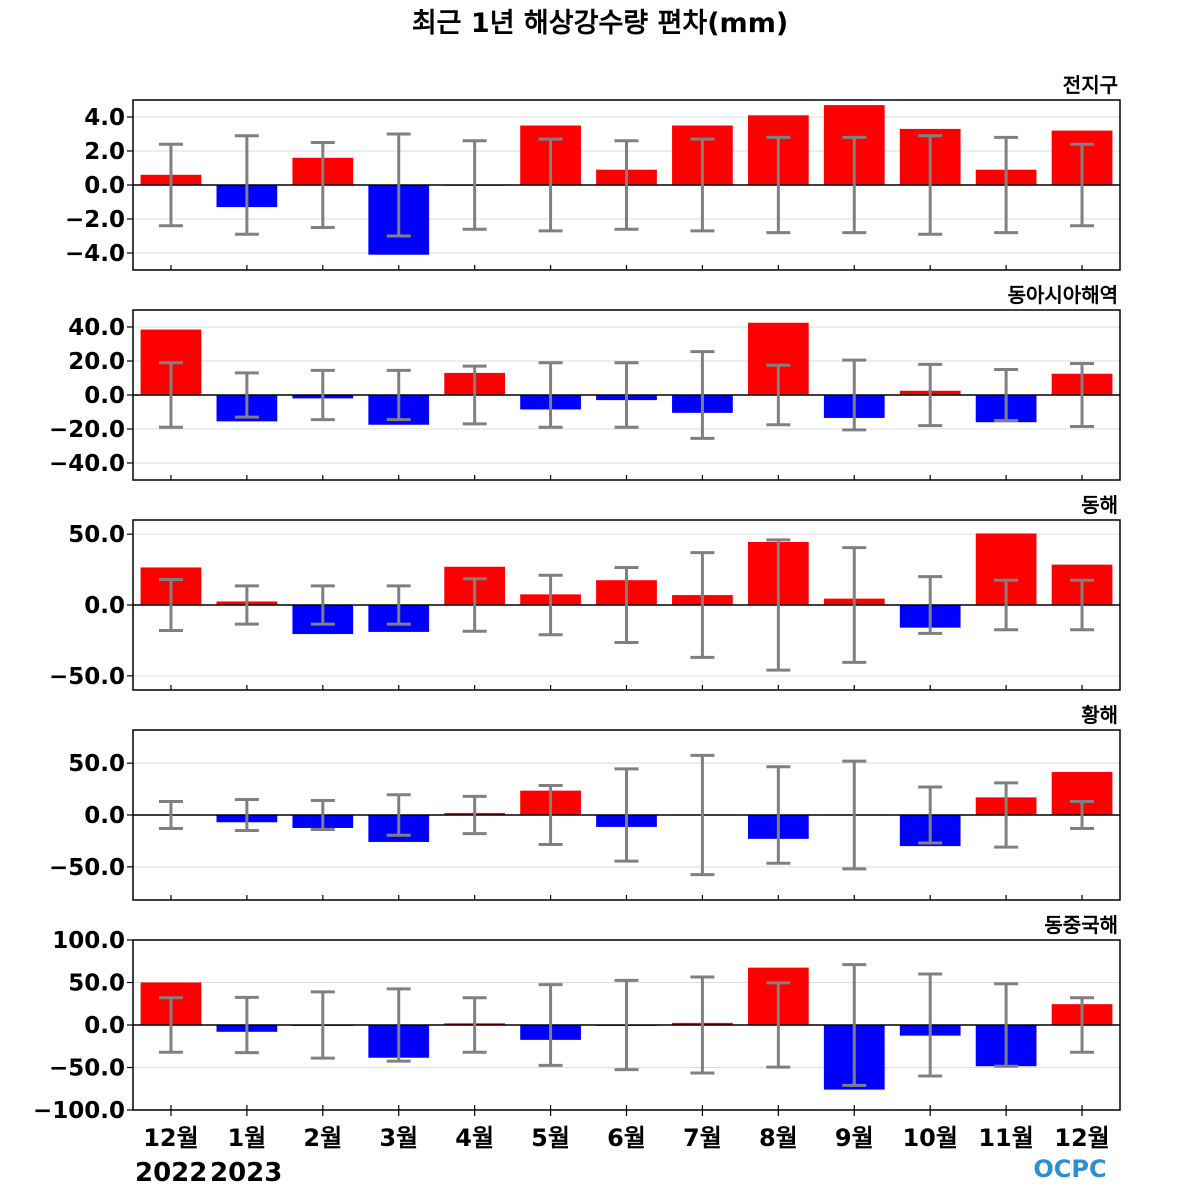  I want to click on panel-title: 동중국해, so click(1081, 925).